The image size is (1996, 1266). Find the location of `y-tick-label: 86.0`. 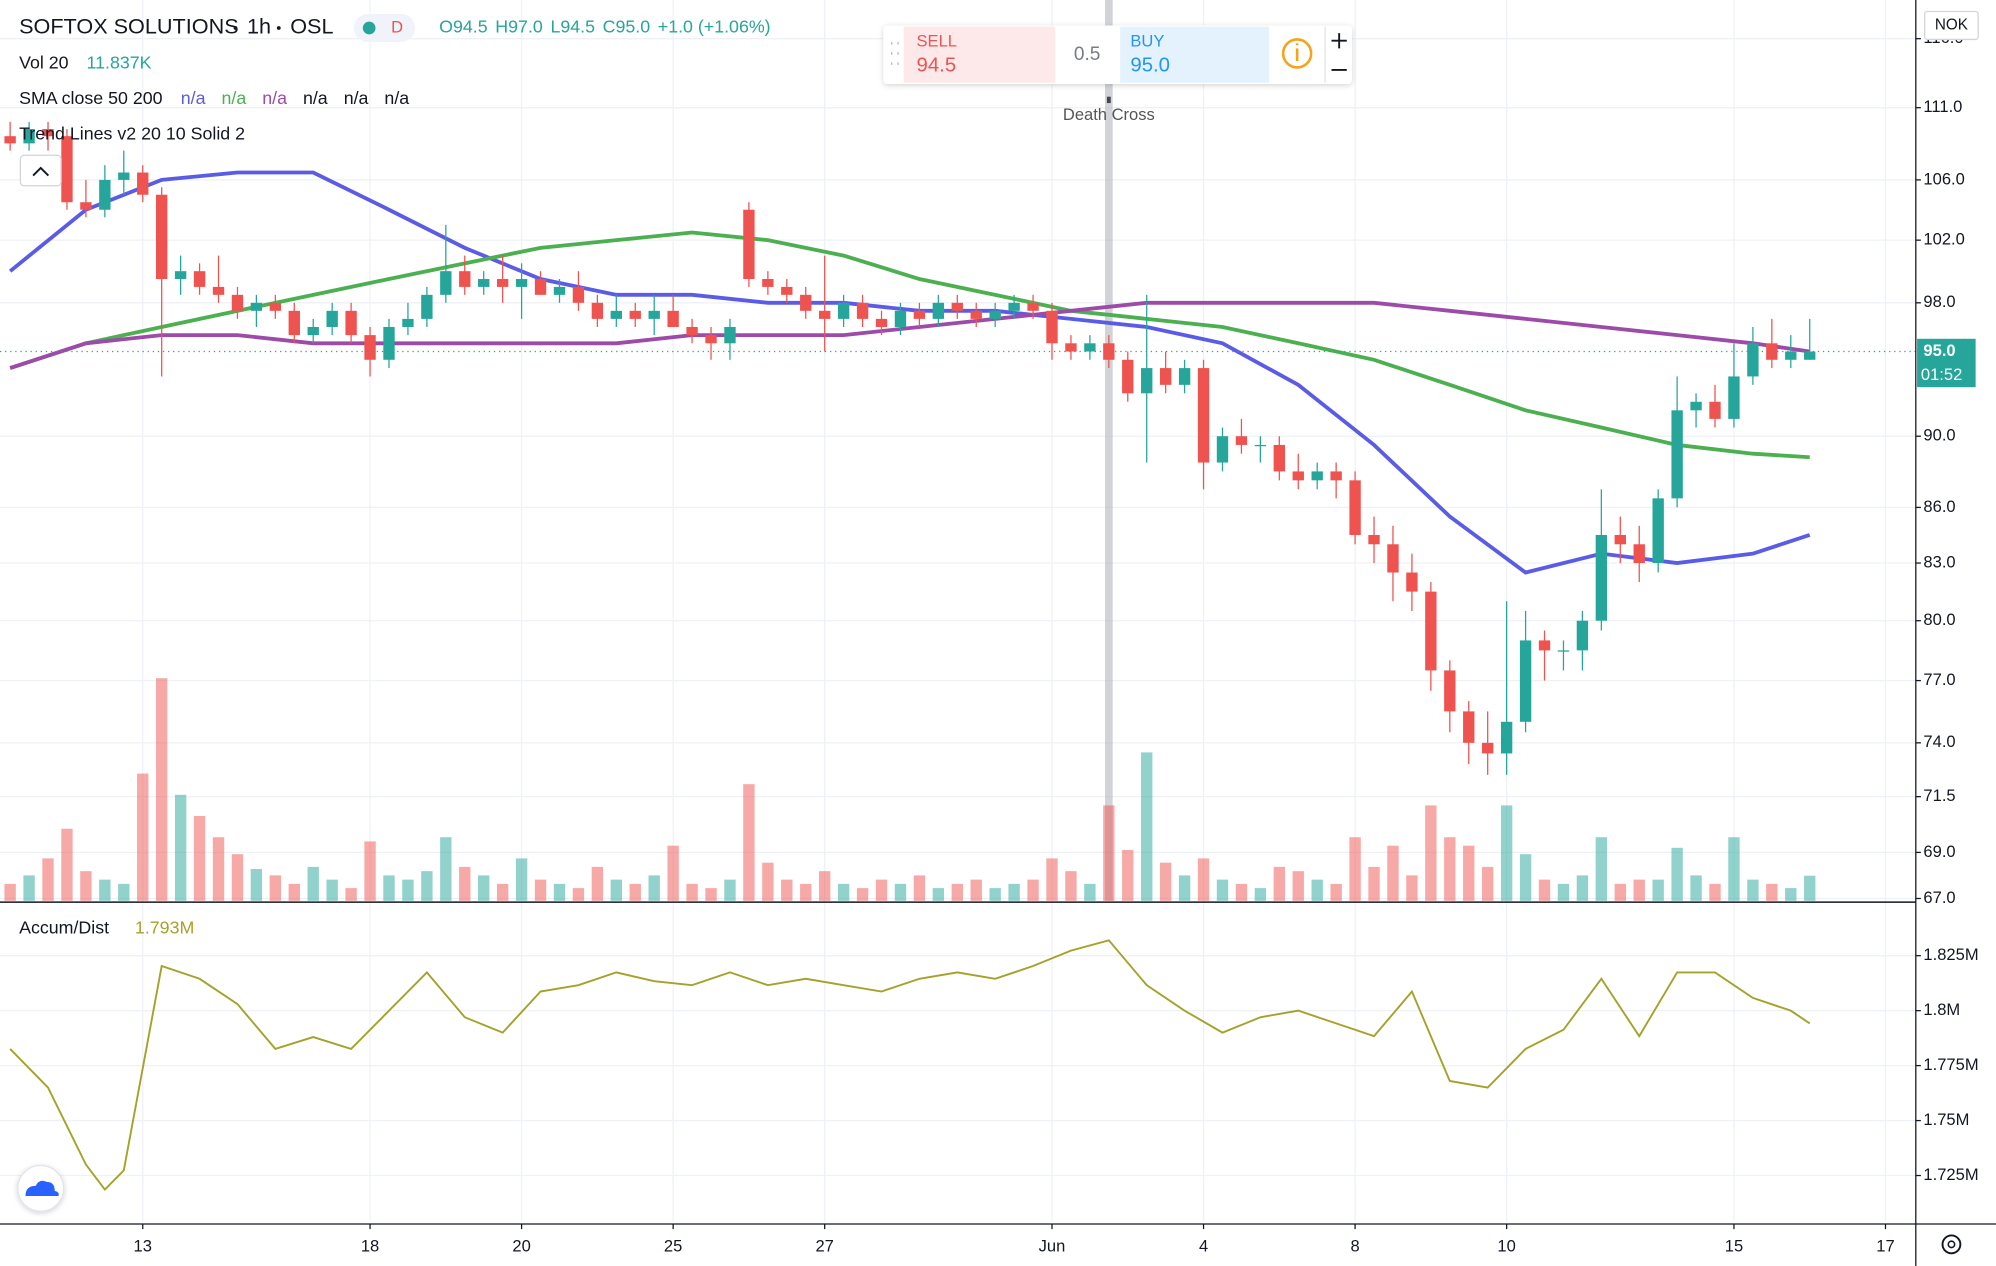

y-tick-label: 86.0 is located at coordinates (1939, 506).